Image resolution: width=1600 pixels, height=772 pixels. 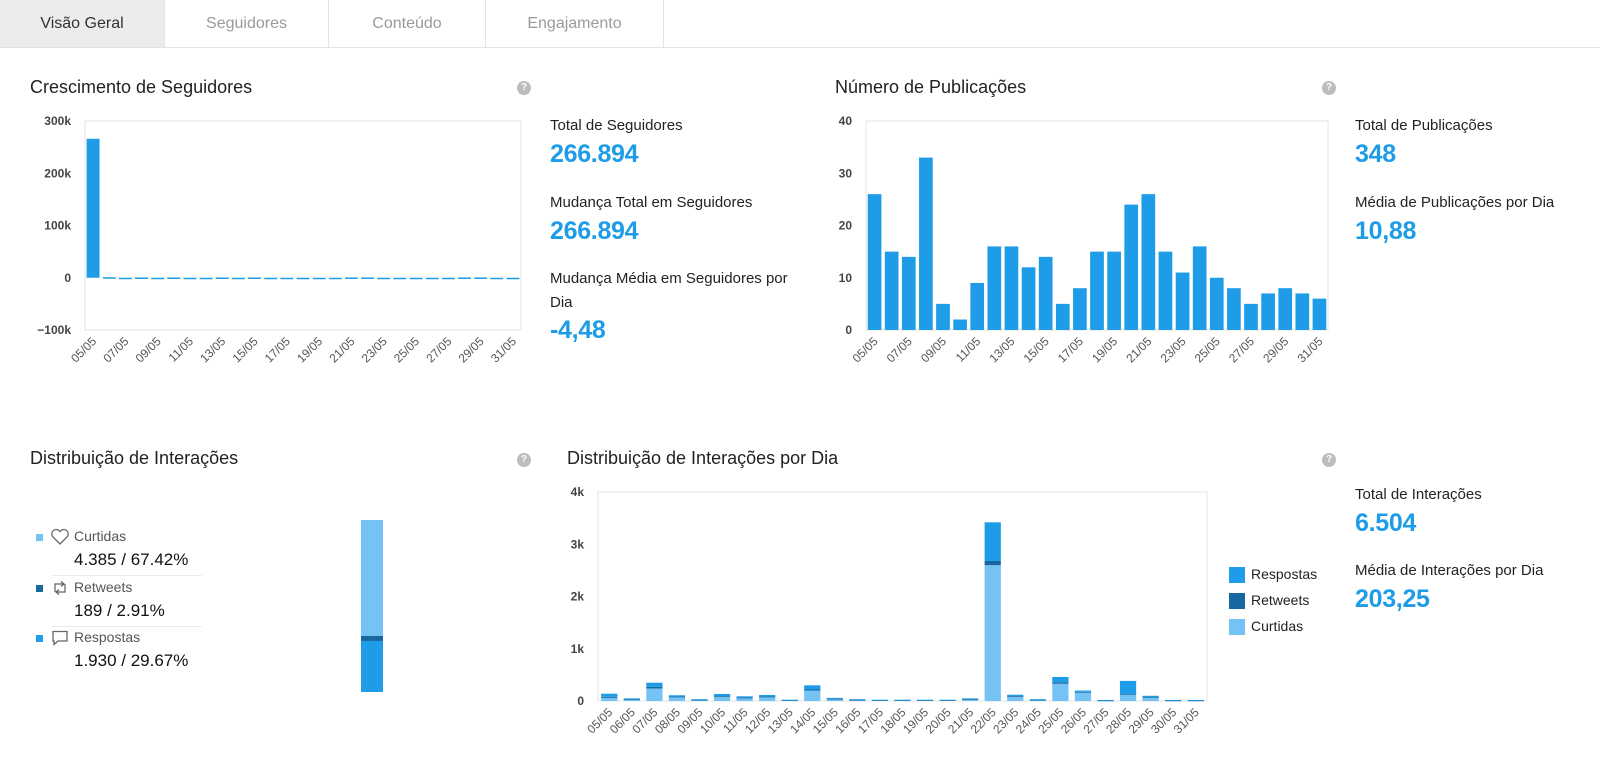 I want to click on curtidas-label: Curtidas, so click(x=100, y=536).